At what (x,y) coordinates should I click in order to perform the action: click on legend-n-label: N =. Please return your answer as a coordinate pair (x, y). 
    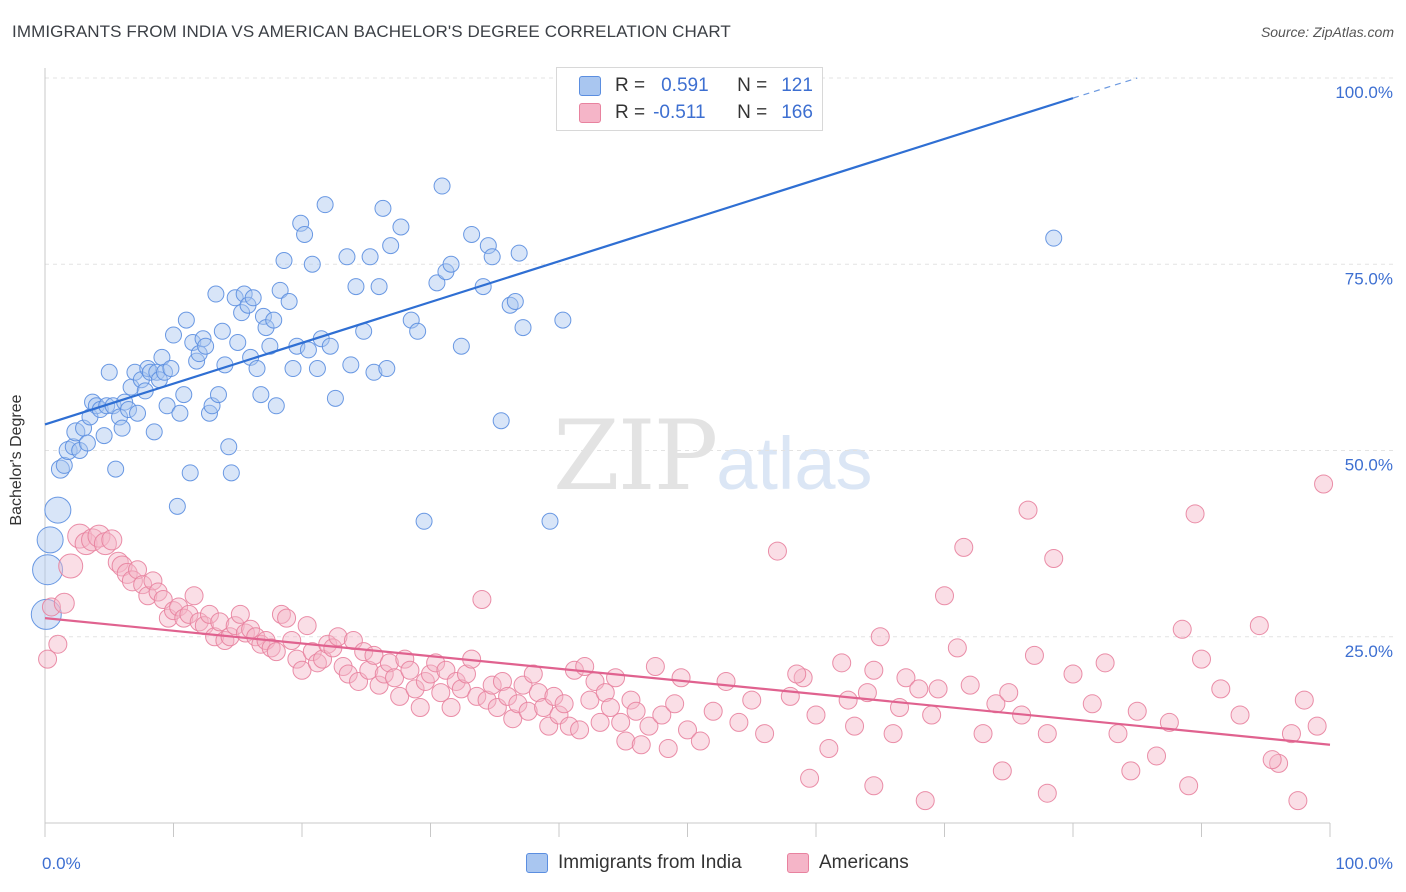
    Looking at the image, I should click on (752, 85).